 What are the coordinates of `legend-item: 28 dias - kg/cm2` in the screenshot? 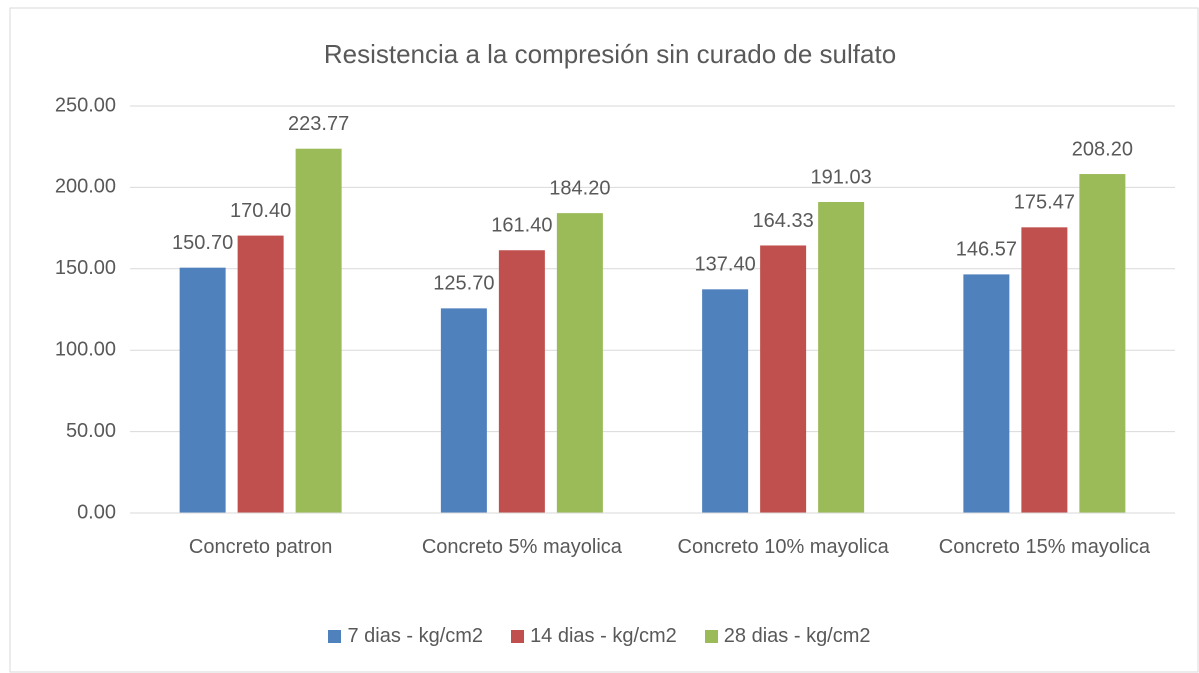 It's located at (787, 636).